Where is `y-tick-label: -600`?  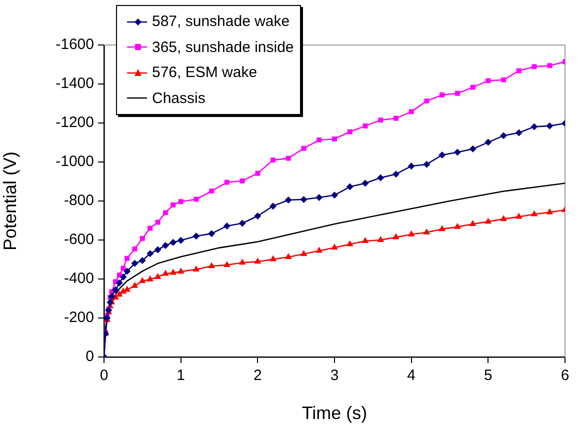 y-tick-label: -600 is located at coordinates (79, 239).